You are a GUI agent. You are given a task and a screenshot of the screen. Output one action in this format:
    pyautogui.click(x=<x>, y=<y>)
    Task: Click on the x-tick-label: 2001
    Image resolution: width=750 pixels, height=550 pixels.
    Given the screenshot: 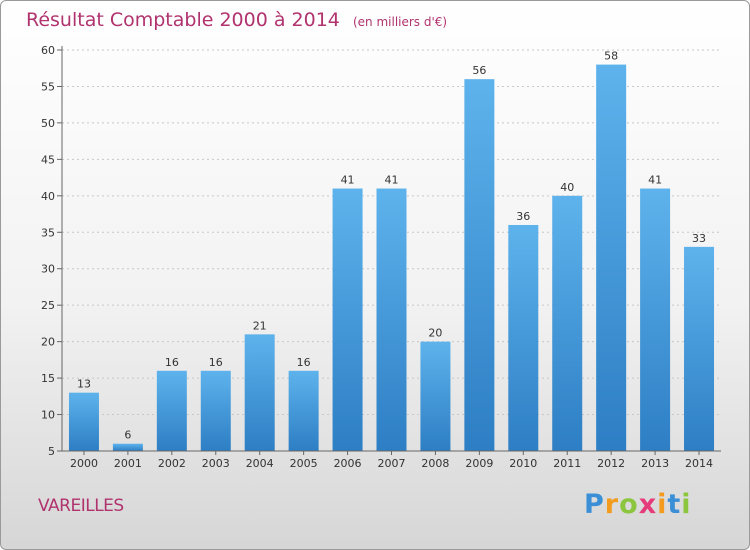 What is the action you would take?
    pyautogui.click(x=128, y=463)
    